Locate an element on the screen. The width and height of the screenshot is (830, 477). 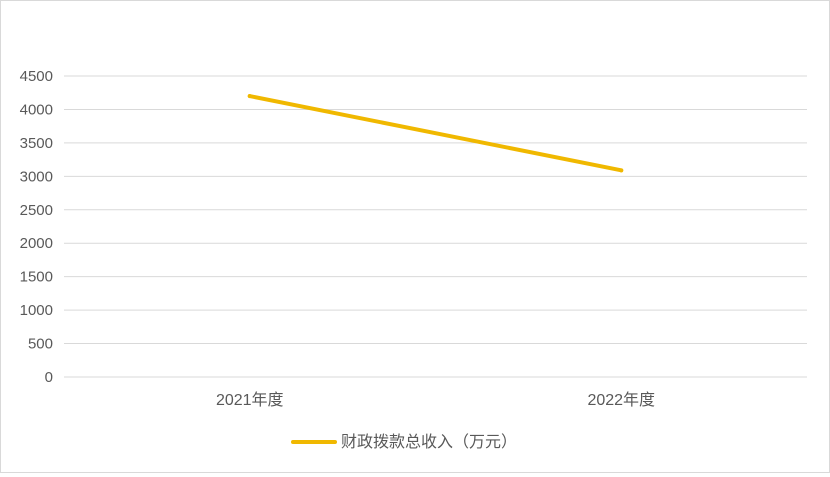
y-tick-label: 4000 is located at coordinates (36, 109).